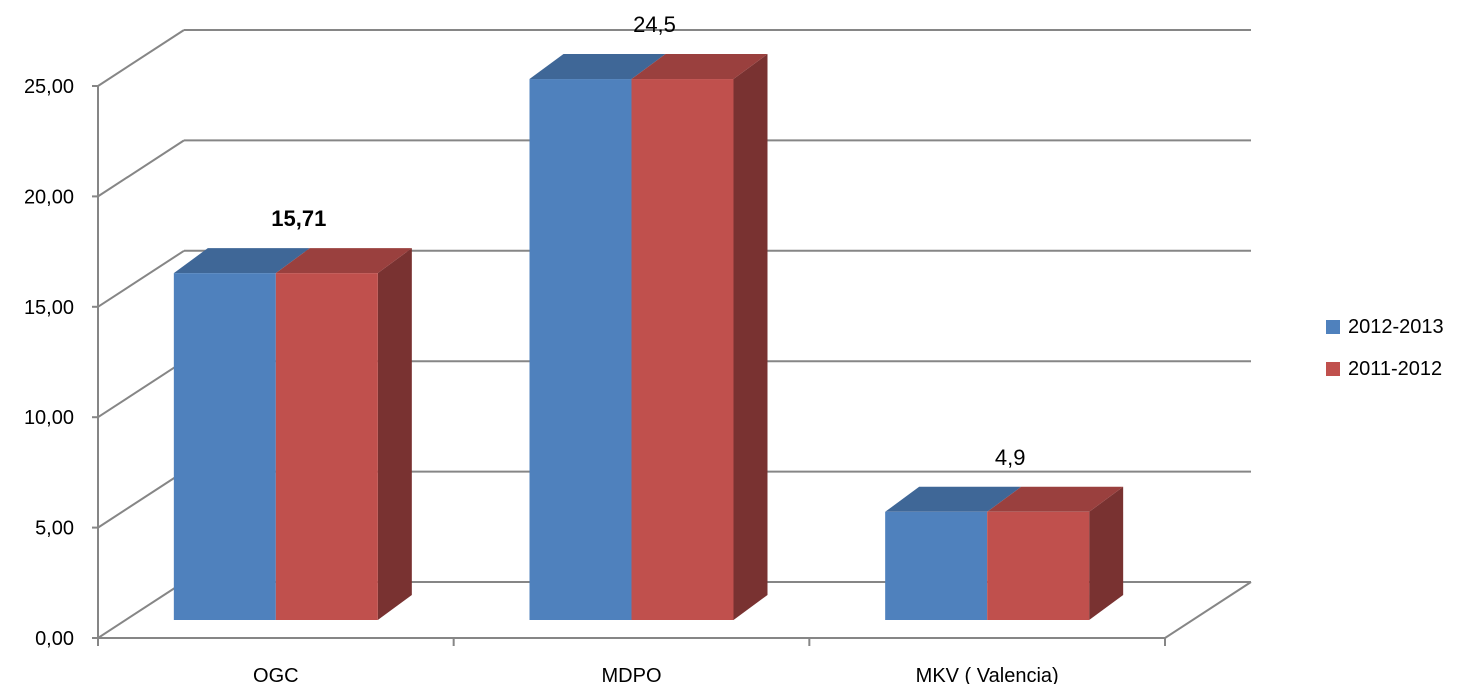 This screenshot has height=684, width=1468. I want to click on data-label: 15,71, so click(298, 218).